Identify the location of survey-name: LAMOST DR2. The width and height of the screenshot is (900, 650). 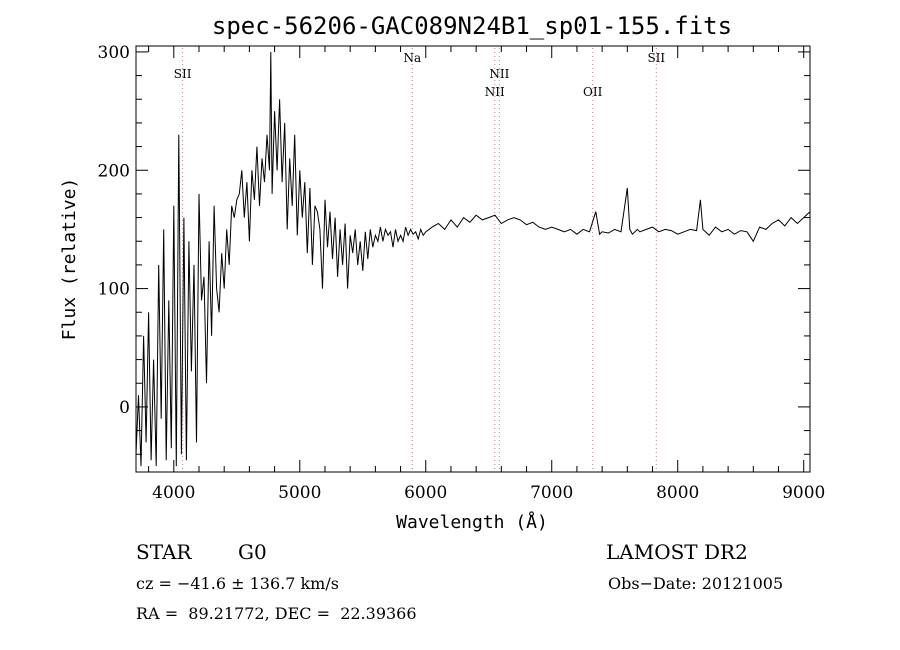
(677, 552).